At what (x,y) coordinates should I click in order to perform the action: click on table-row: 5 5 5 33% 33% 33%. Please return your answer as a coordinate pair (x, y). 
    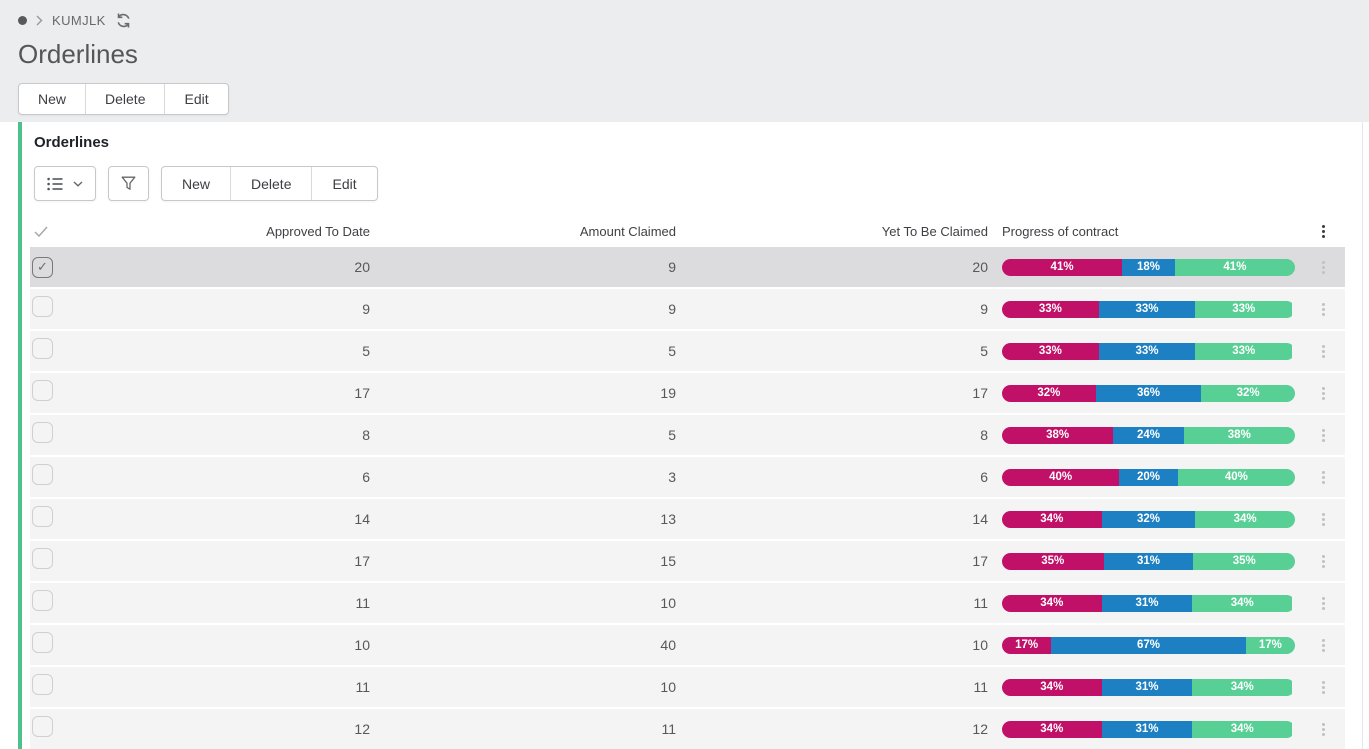
    Looking at the image, I should click on (687, 351).